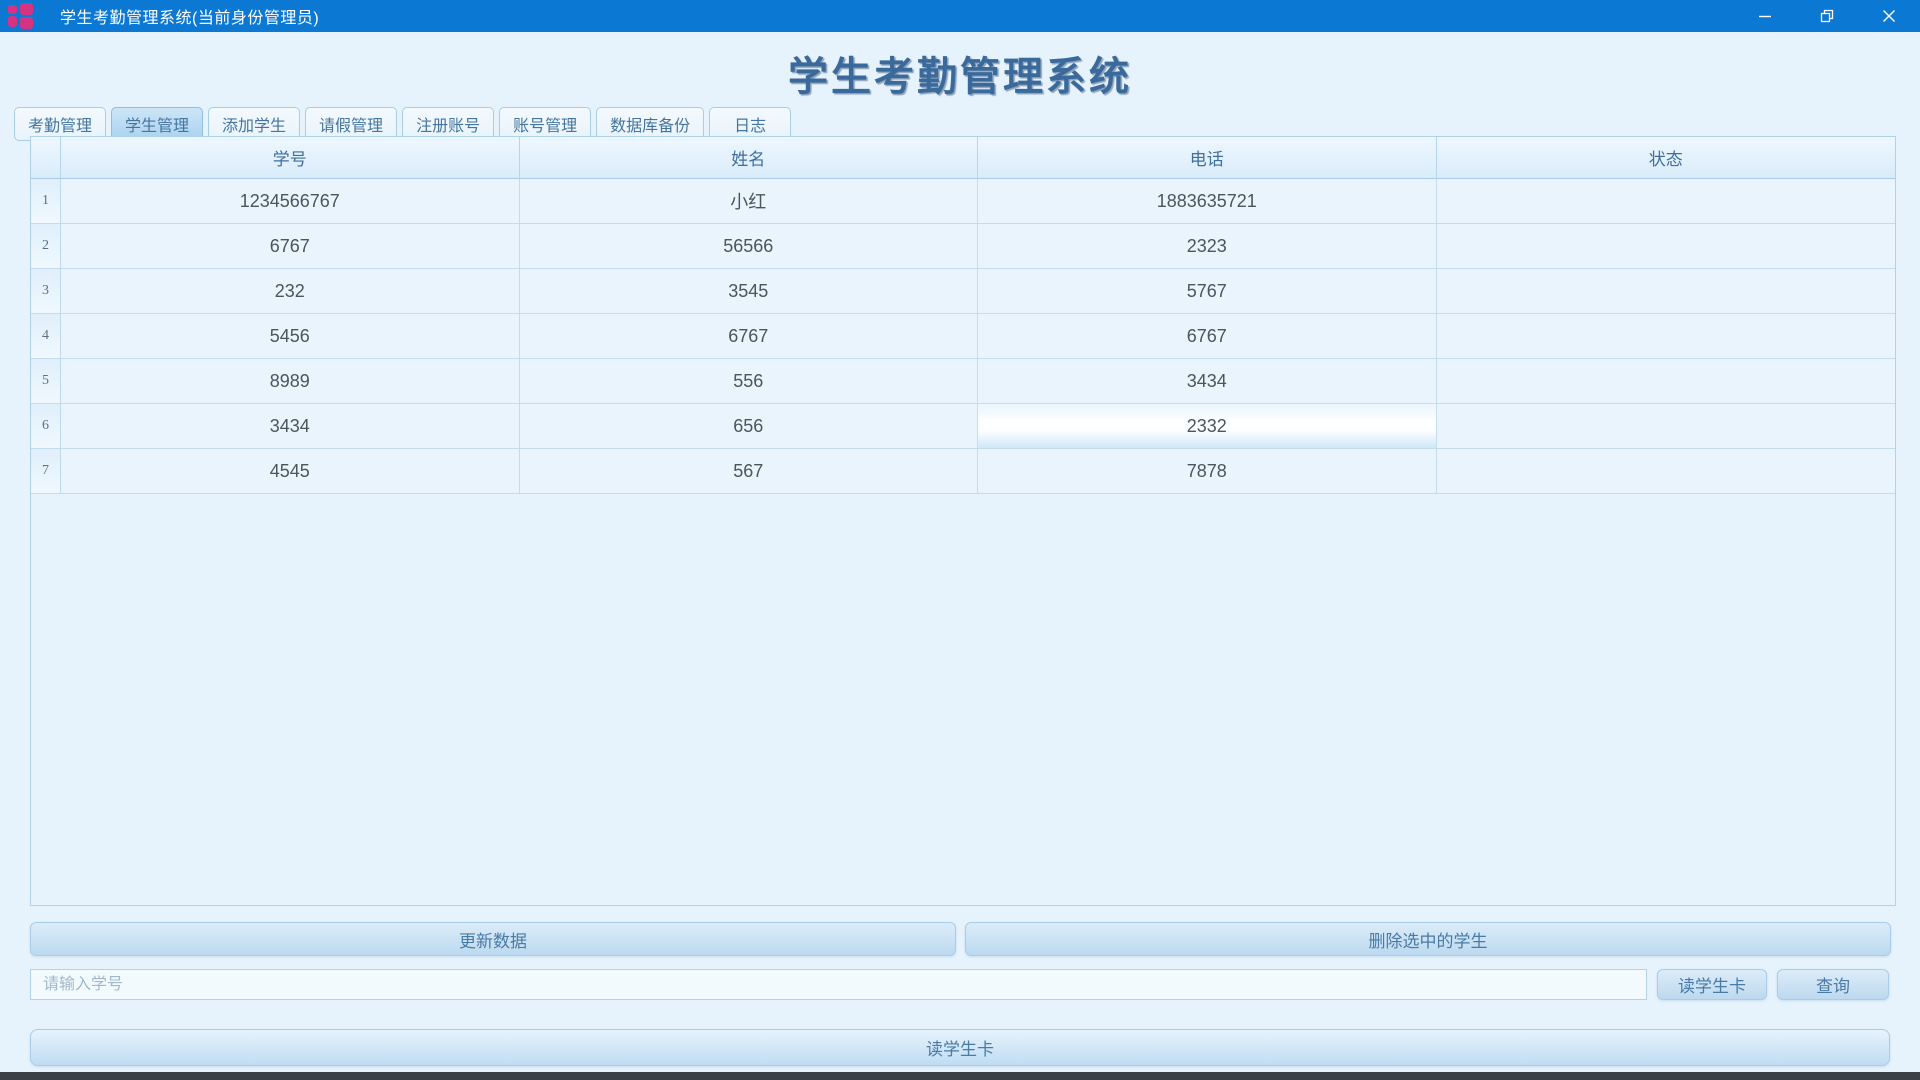 The height and width of the screenshot is (1080, 1920). I want to click on table-row: 5 8989 556 3434, so click(963, 381).